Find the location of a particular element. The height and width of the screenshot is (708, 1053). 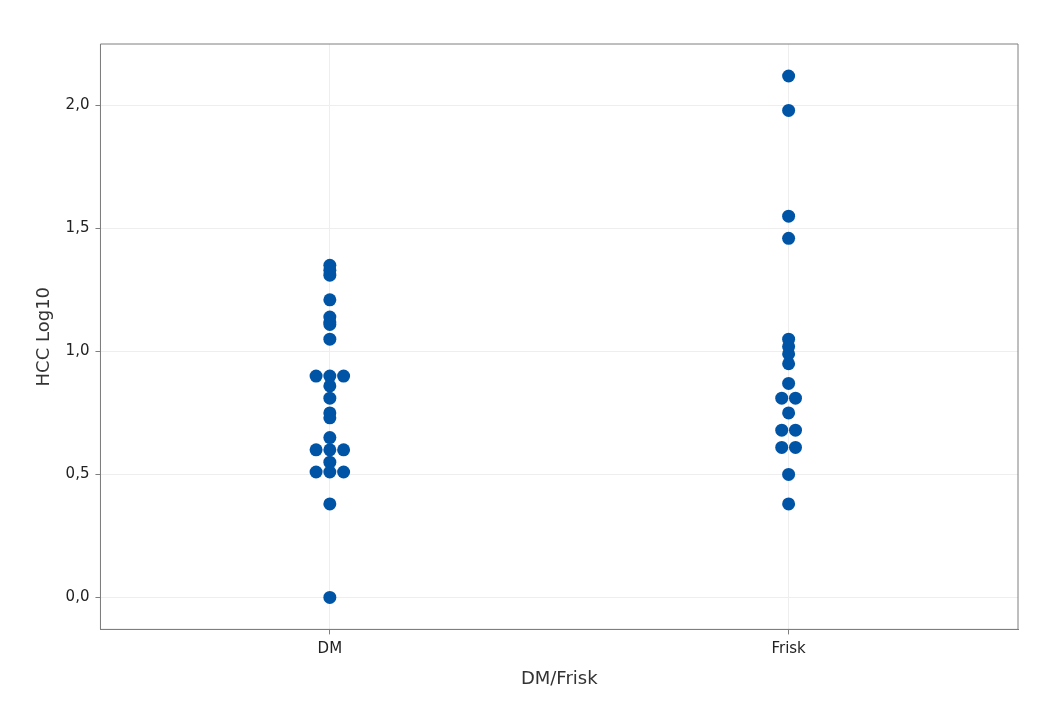

y-tick-label: 0,5 is located at coordinates (77, 473).